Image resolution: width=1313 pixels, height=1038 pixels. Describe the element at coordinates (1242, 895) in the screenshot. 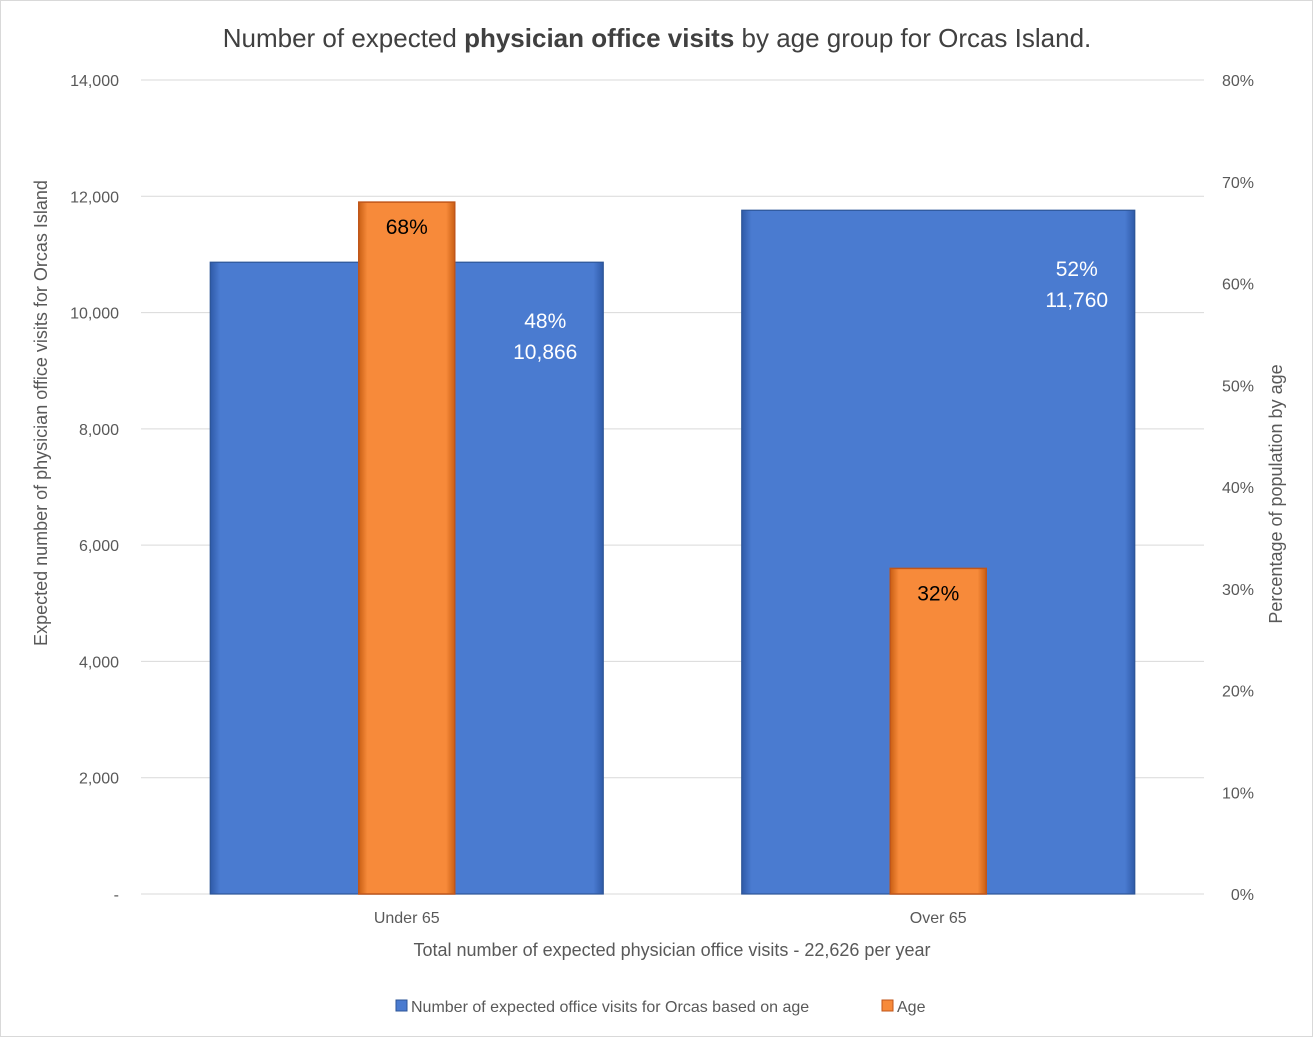

I see `y2-tick-label: 0%` at that location.